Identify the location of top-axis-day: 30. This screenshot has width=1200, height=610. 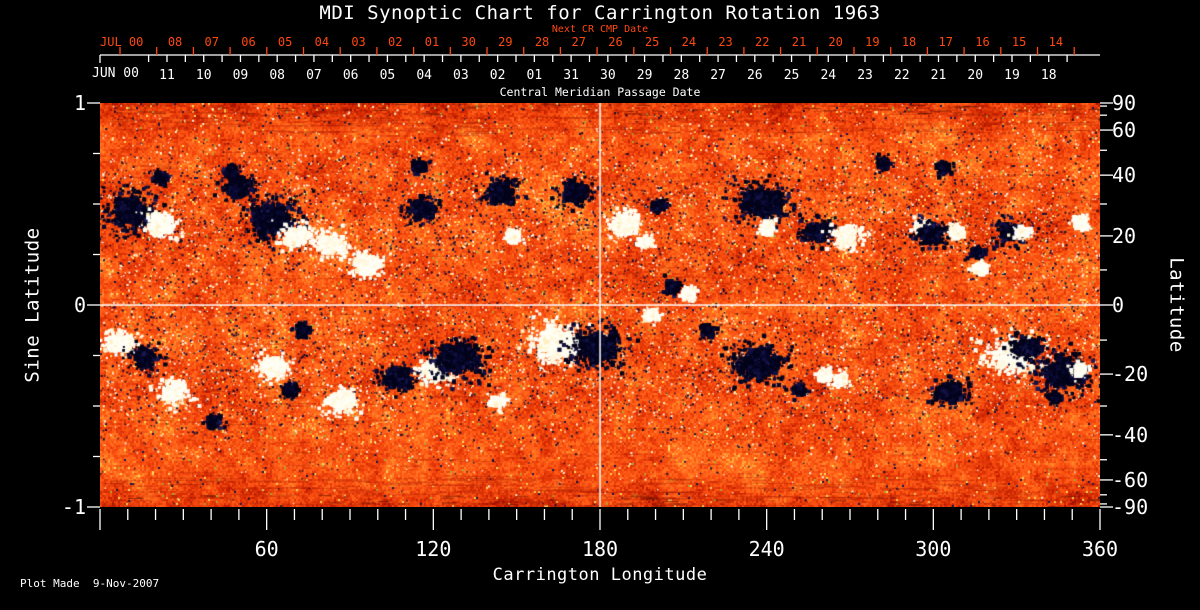
(608, 75).